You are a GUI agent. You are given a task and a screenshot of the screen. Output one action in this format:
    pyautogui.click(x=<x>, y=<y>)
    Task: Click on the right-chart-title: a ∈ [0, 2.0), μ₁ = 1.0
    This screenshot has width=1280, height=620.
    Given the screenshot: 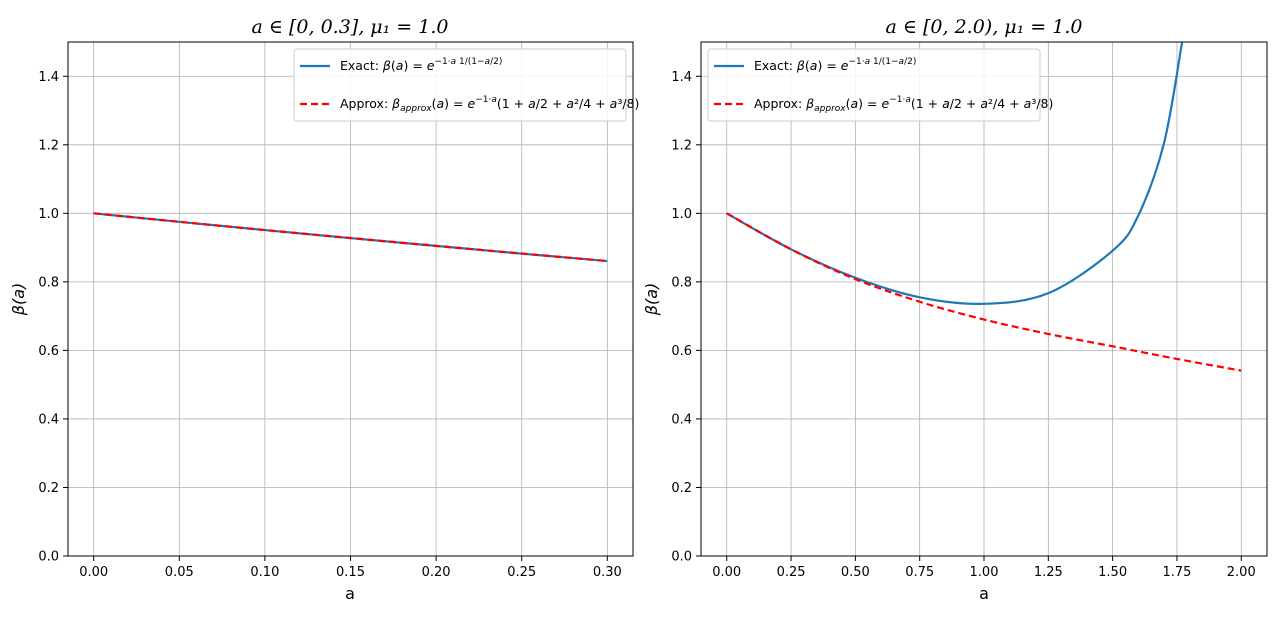 What is the action you would take?
    pyautogui.click(x=984, y=27)
    